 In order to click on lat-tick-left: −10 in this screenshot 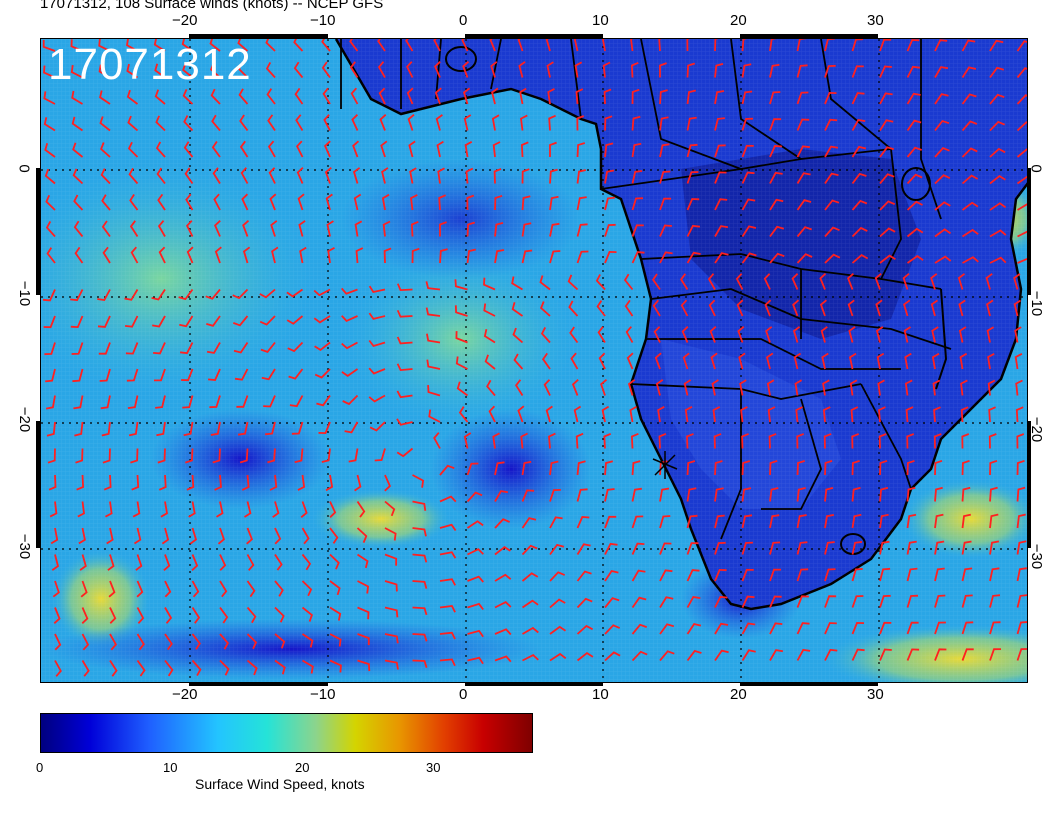, I will do `click(25, 293)`.